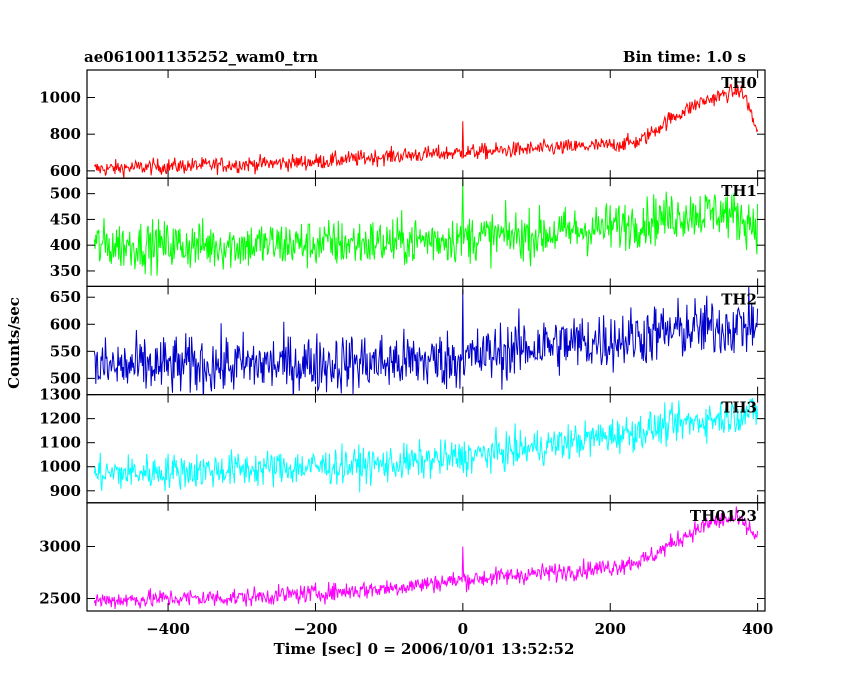  I want to click on y-tick-label-th3: 900, so click(65, 491).